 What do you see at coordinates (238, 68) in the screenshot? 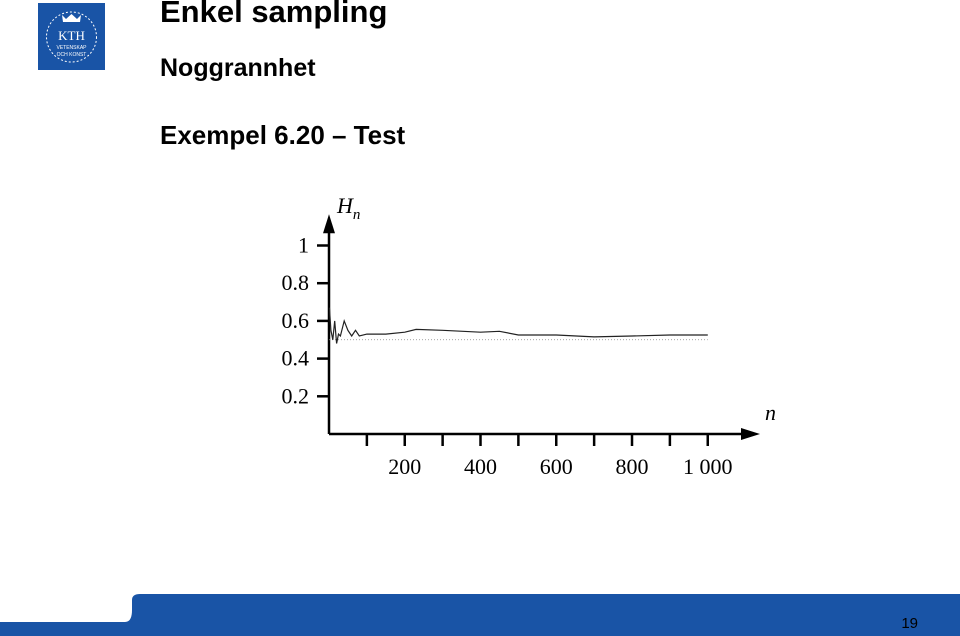
I see `slide-subtitle: Noggrannhet` at bounding box center [238, 68].